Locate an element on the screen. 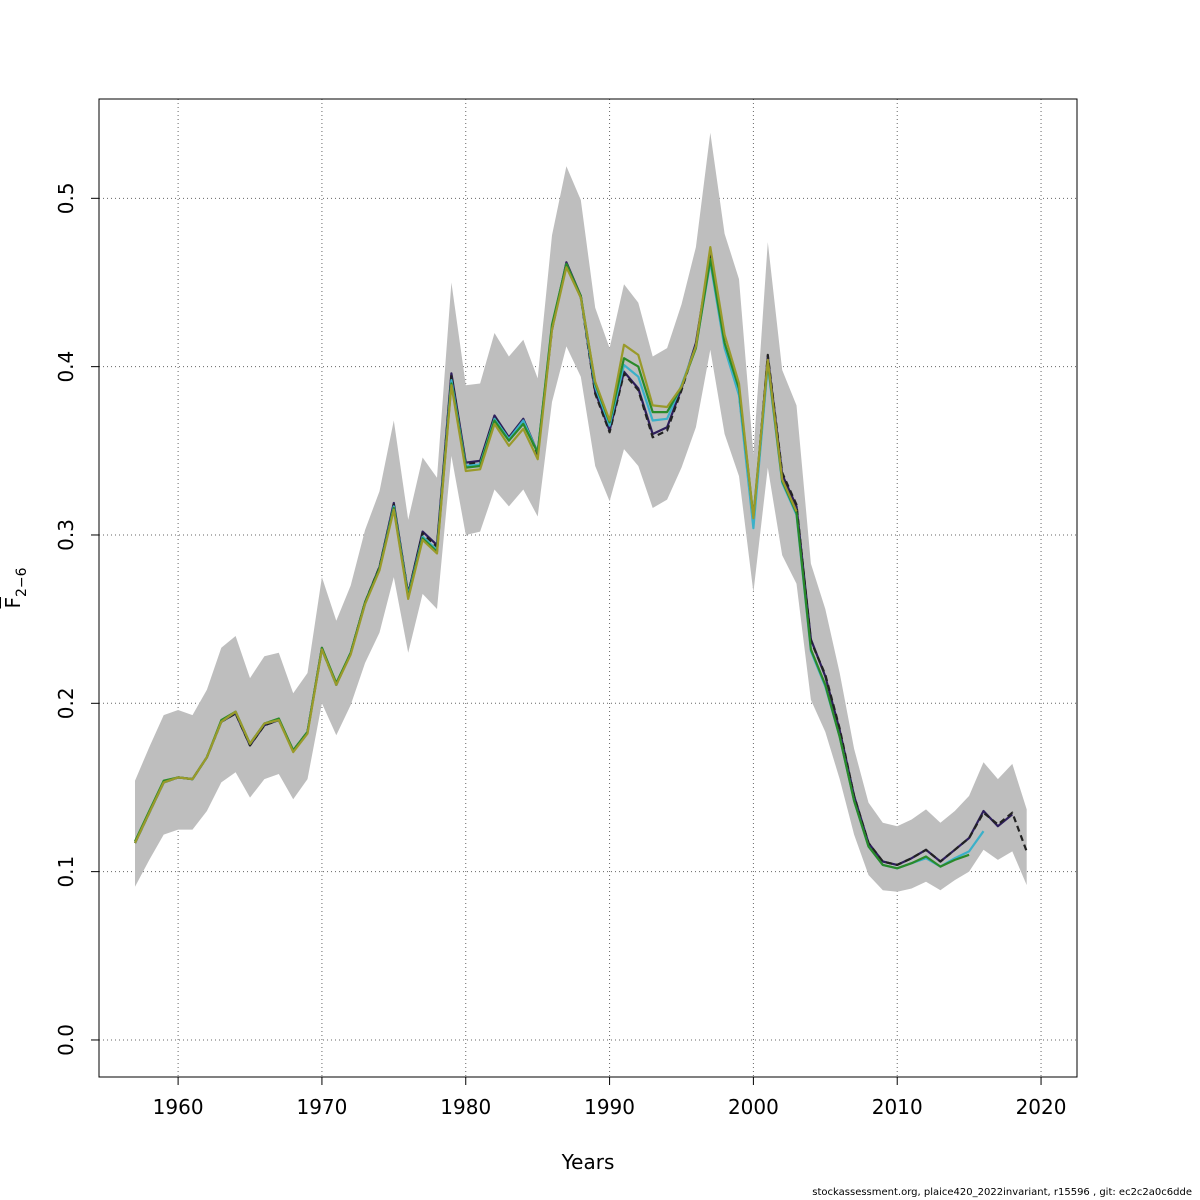 The width and height of the screenshot is (1200, 1200). y-tick-label: 0.3 is located at coordinates (66, 535).